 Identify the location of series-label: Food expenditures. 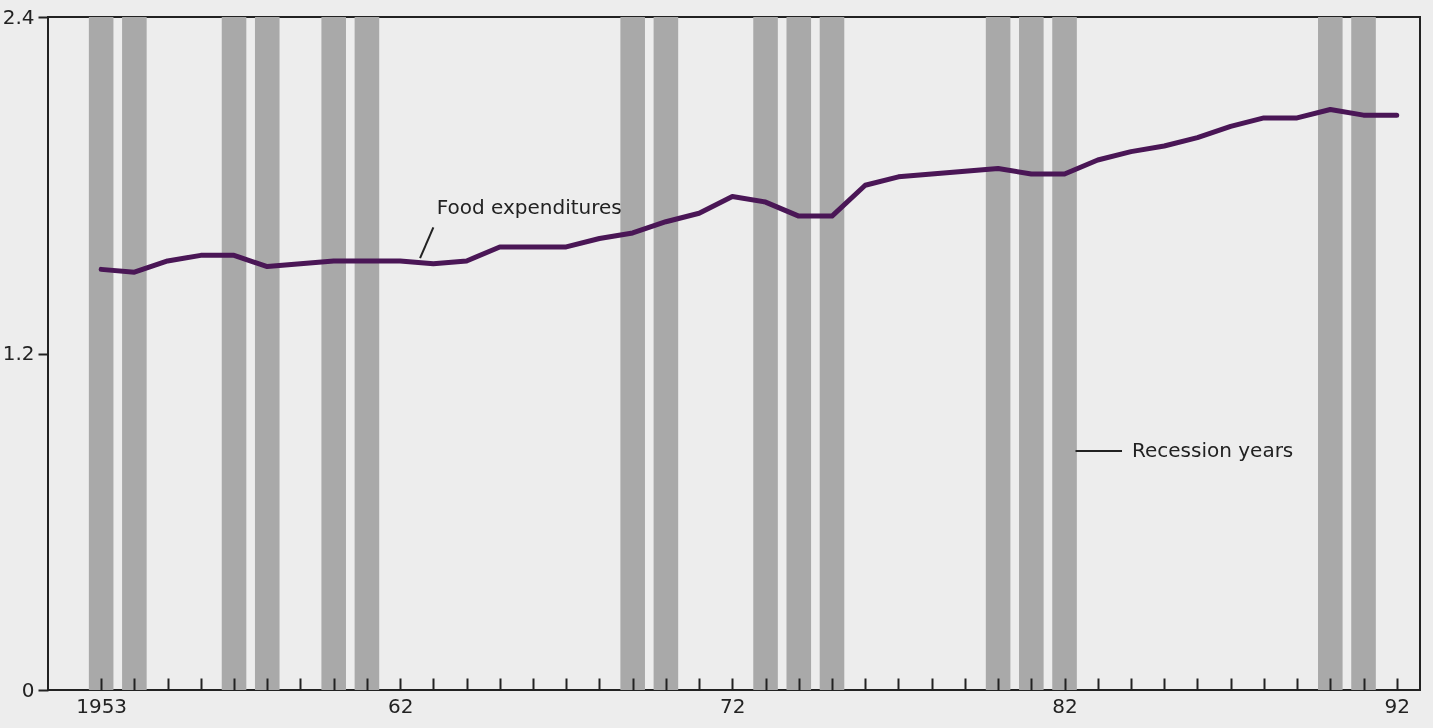
(529, 206).